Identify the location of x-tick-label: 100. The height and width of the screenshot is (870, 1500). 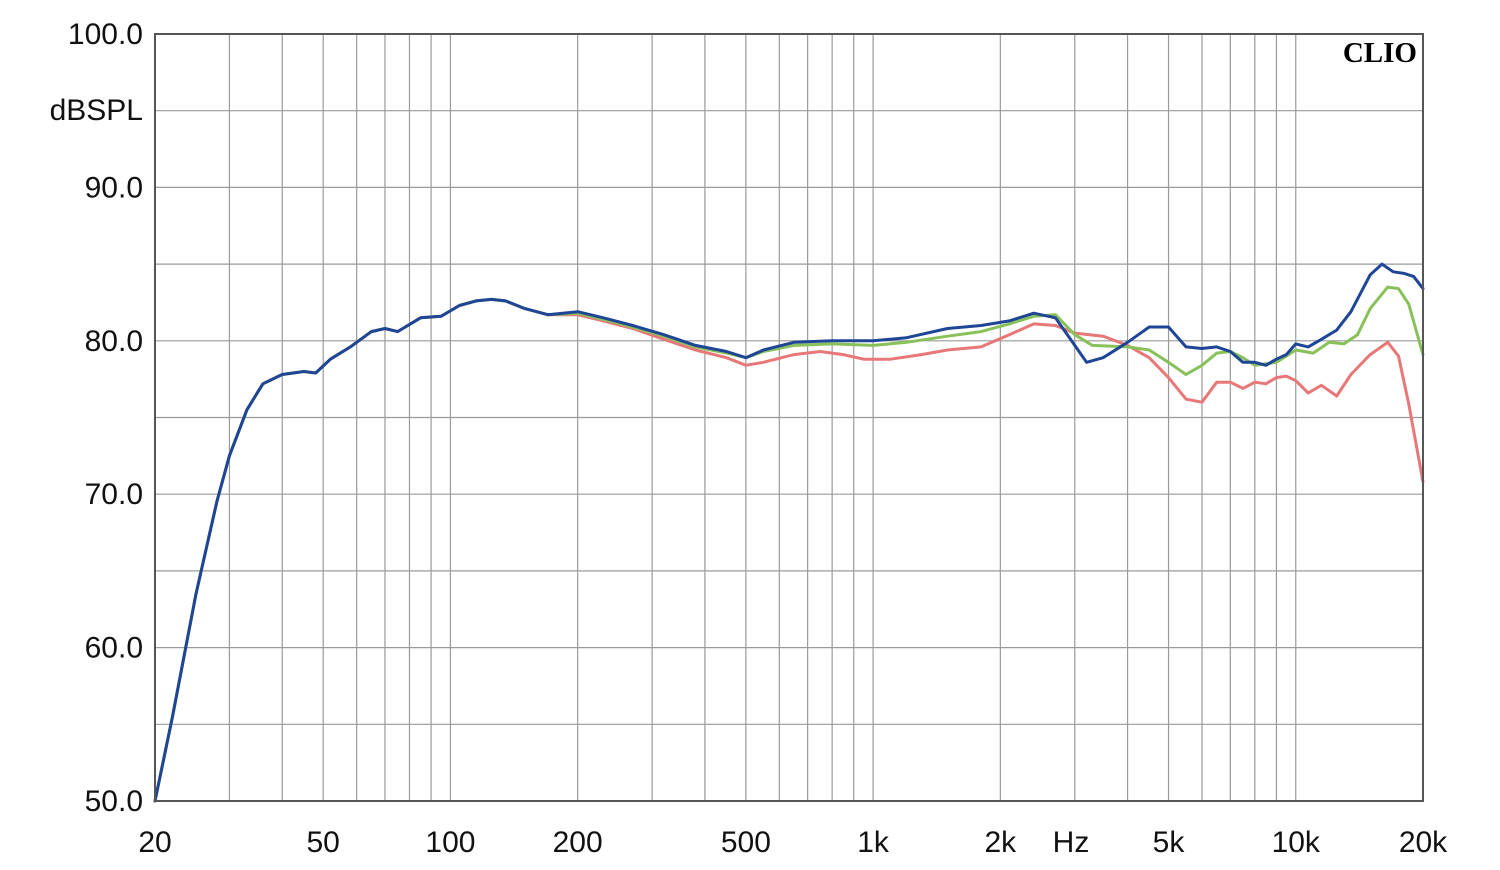
(450, 842).